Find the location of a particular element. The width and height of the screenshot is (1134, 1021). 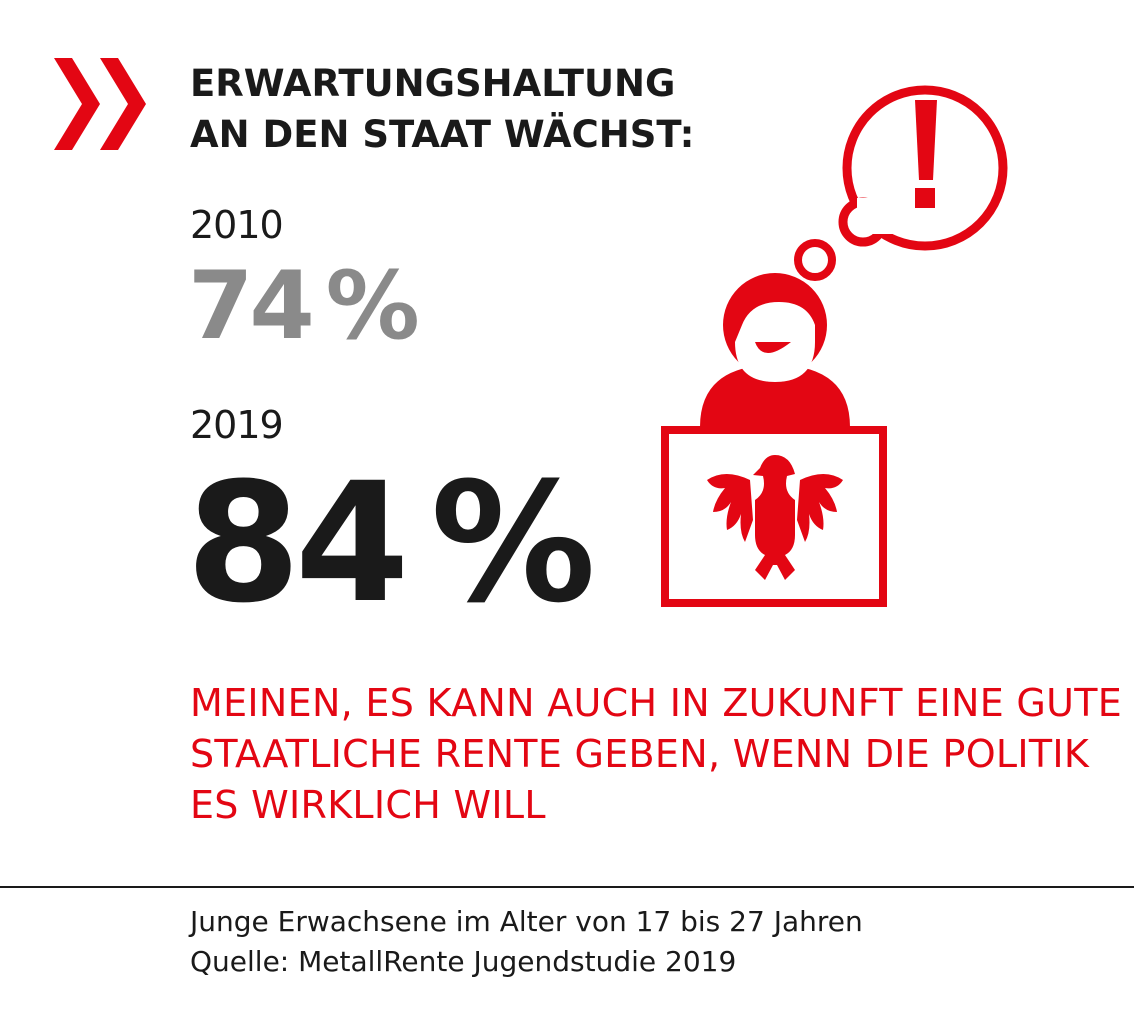

percentage-2010: 74 % is located at coordinates (304, 306).